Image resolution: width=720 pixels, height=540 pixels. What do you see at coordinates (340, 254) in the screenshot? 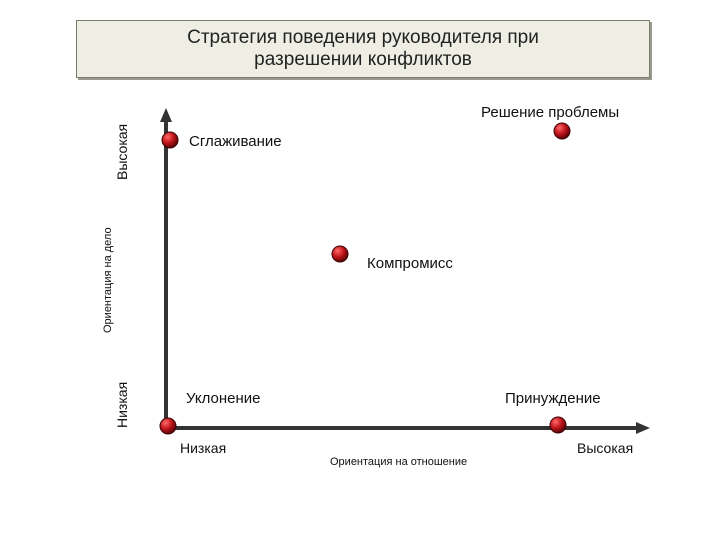
I see `point-compromise` at bounding box center [340, 254].